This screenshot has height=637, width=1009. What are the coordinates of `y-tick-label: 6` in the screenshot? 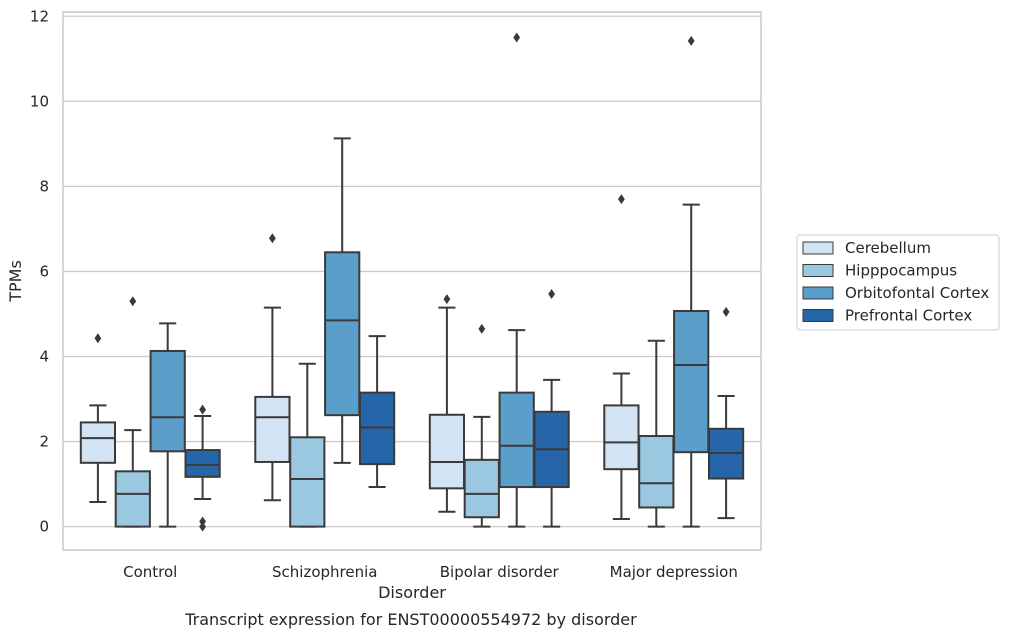 It's located at (44, 271).